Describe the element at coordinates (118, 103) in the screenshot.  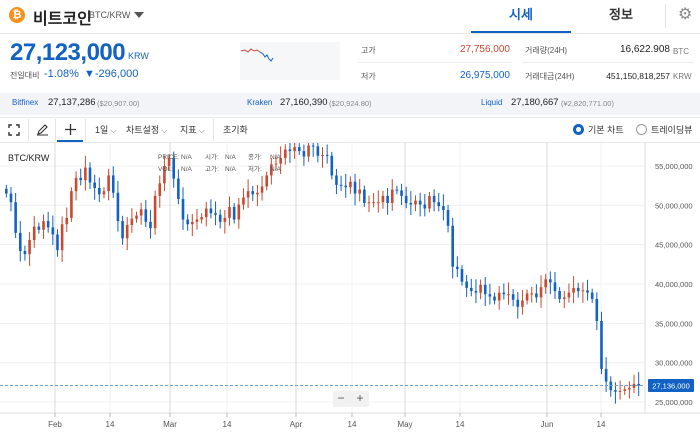
I see `exchange-foreign-price: ($20,907.00)` at that location.